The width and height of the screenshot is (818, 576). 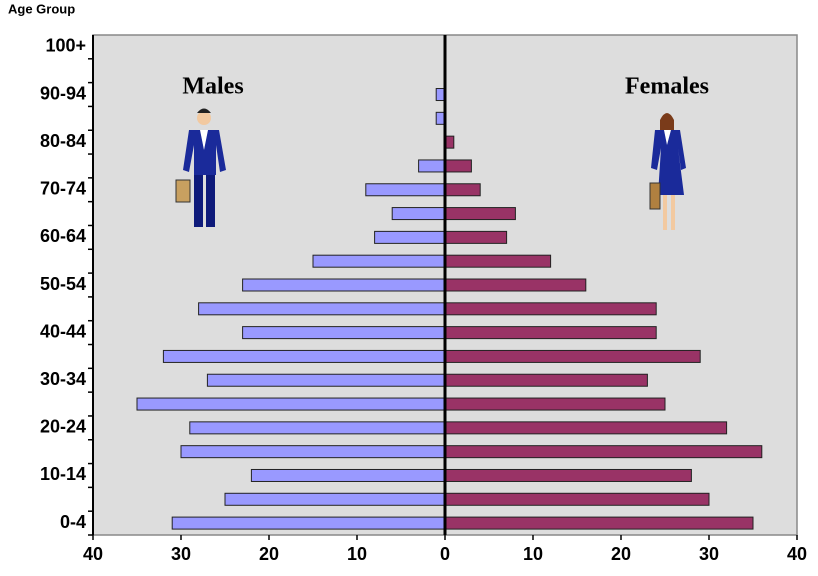 What do you see at coordinates (63, 236) in the screenshot?
I see `y-tick-label: 60-64` at bounding box center [63, 236].